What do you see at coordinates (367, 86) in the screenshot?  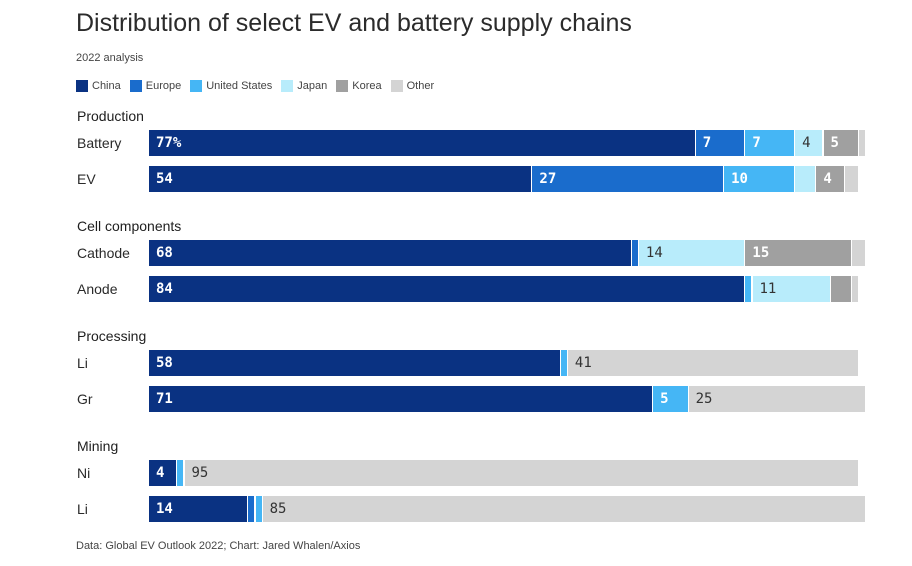 I see `legend-label: Korea` at bounding box center [367, 86].